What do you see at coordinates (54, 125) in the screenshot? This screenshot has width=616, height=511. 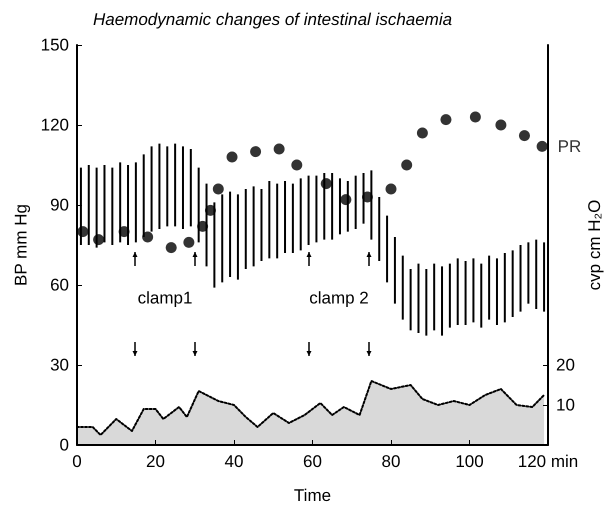 I see `y-tick-label: 120` at bounding box center [54, 125].